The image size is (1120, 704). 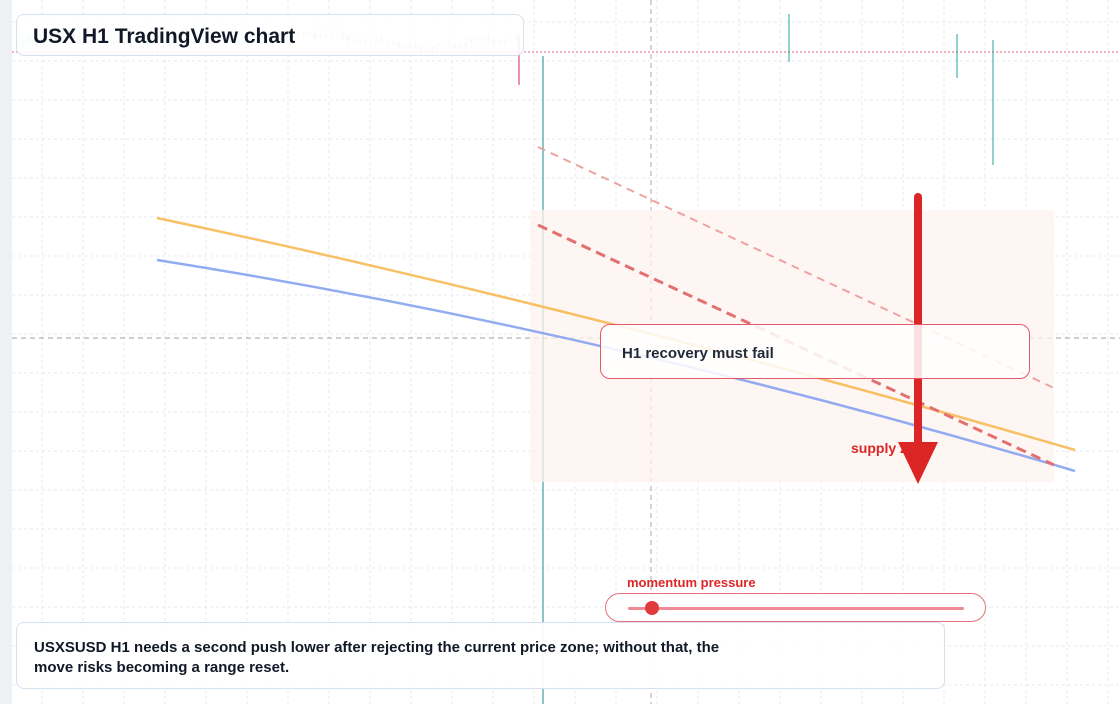 I want to click on momentum-slider, so click(x=795, y=607).